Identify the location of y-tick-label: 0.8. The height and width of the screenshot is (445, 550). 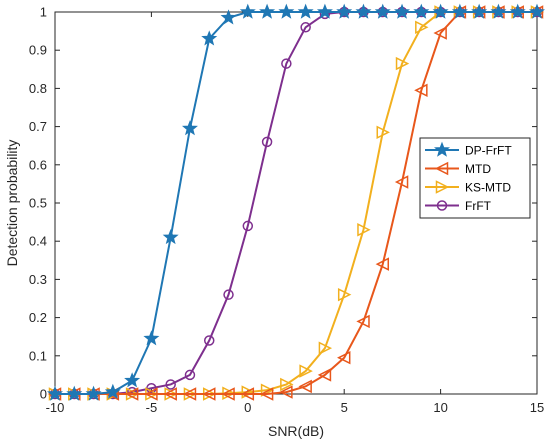
(38, 88).